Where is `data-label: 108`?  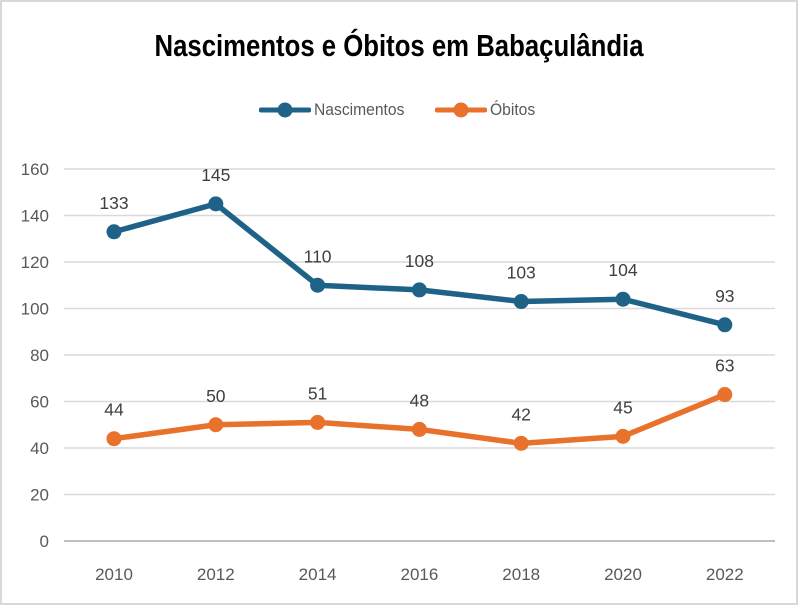
data-label: 108 is located at coordinates (419, 261).